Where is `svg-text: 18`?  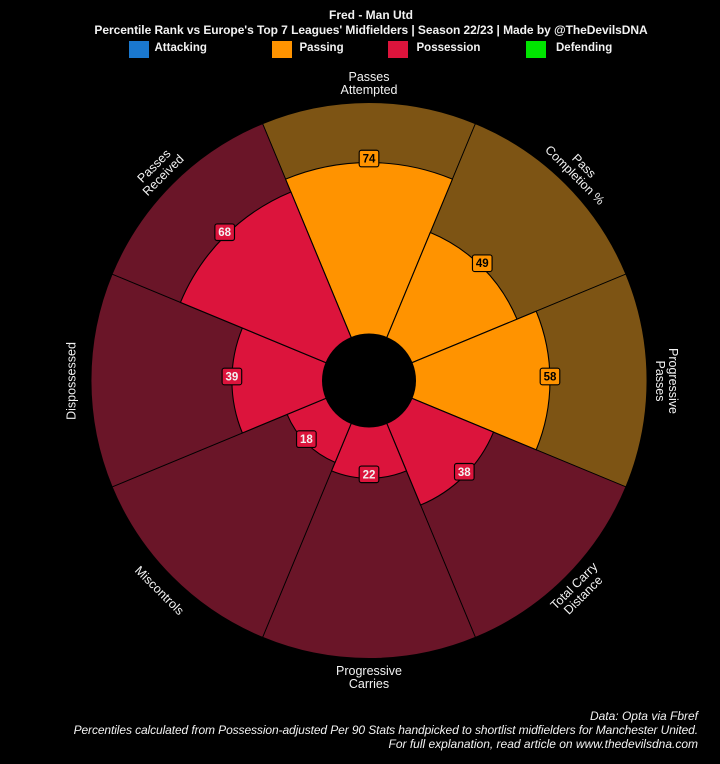
svg-text: 18 is located at coordinates (306, 440).